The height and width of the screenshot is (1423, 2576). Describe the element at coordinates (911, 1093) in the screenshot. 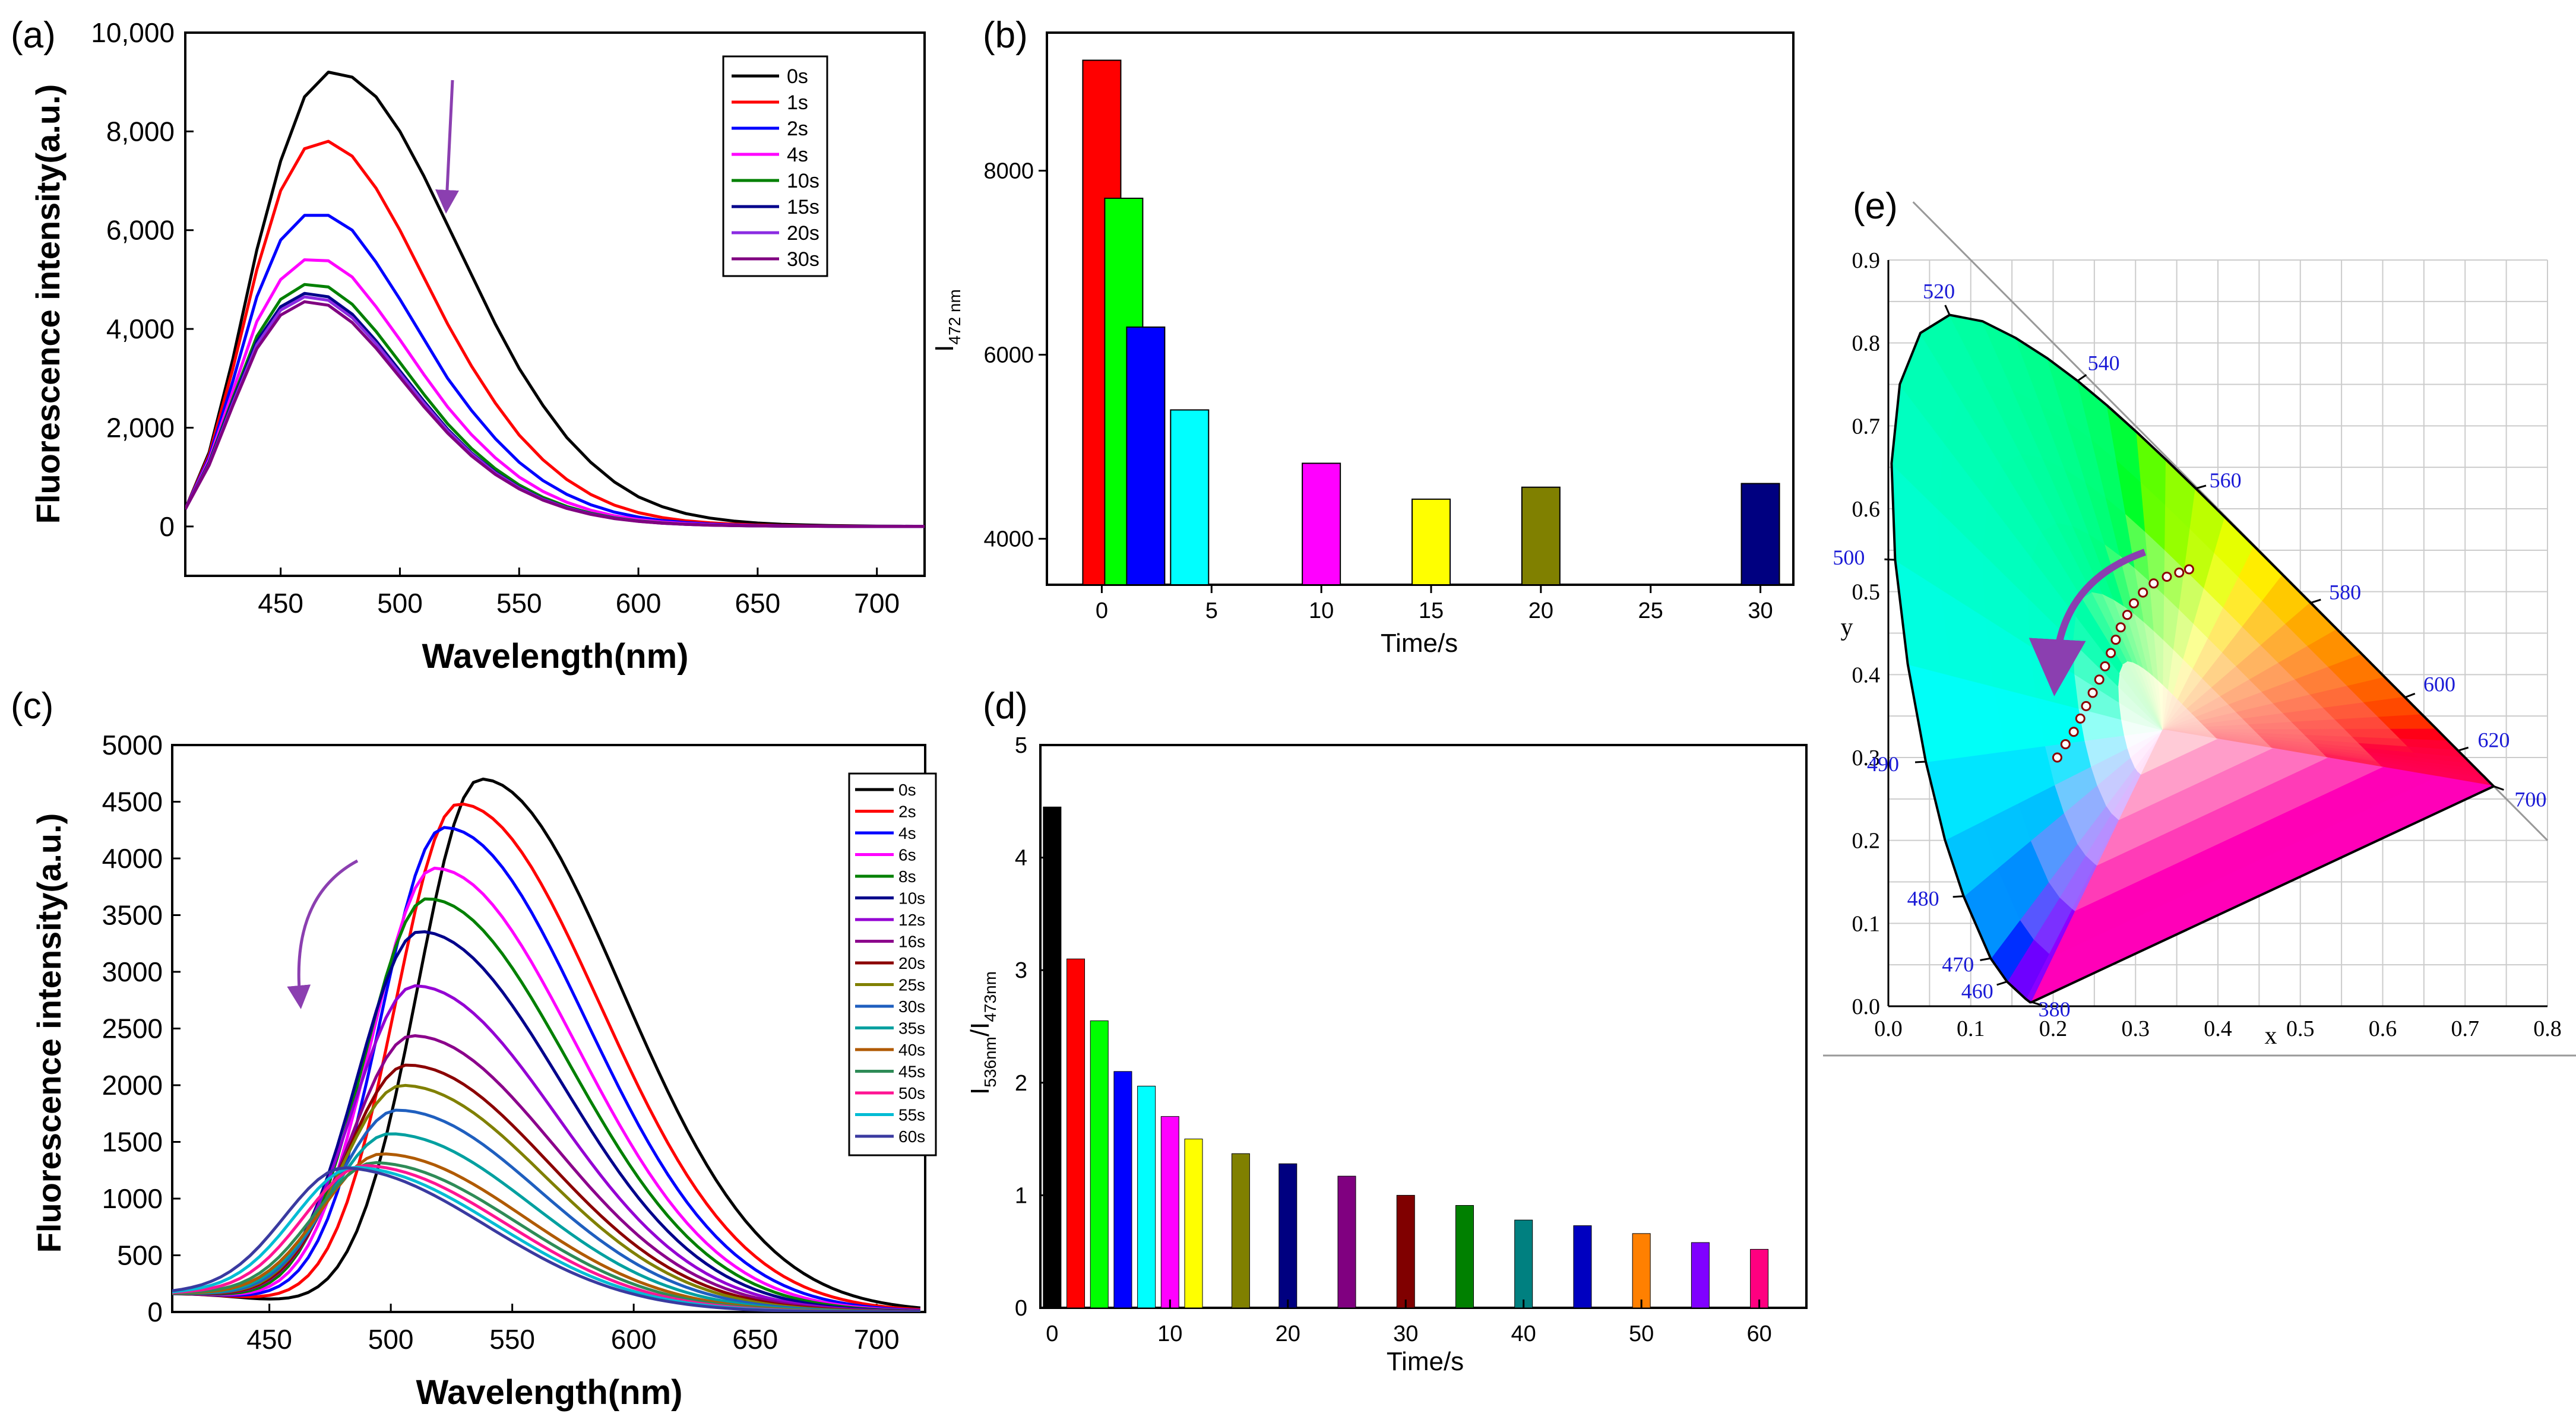

I see `legend-label: 50s` at that location.